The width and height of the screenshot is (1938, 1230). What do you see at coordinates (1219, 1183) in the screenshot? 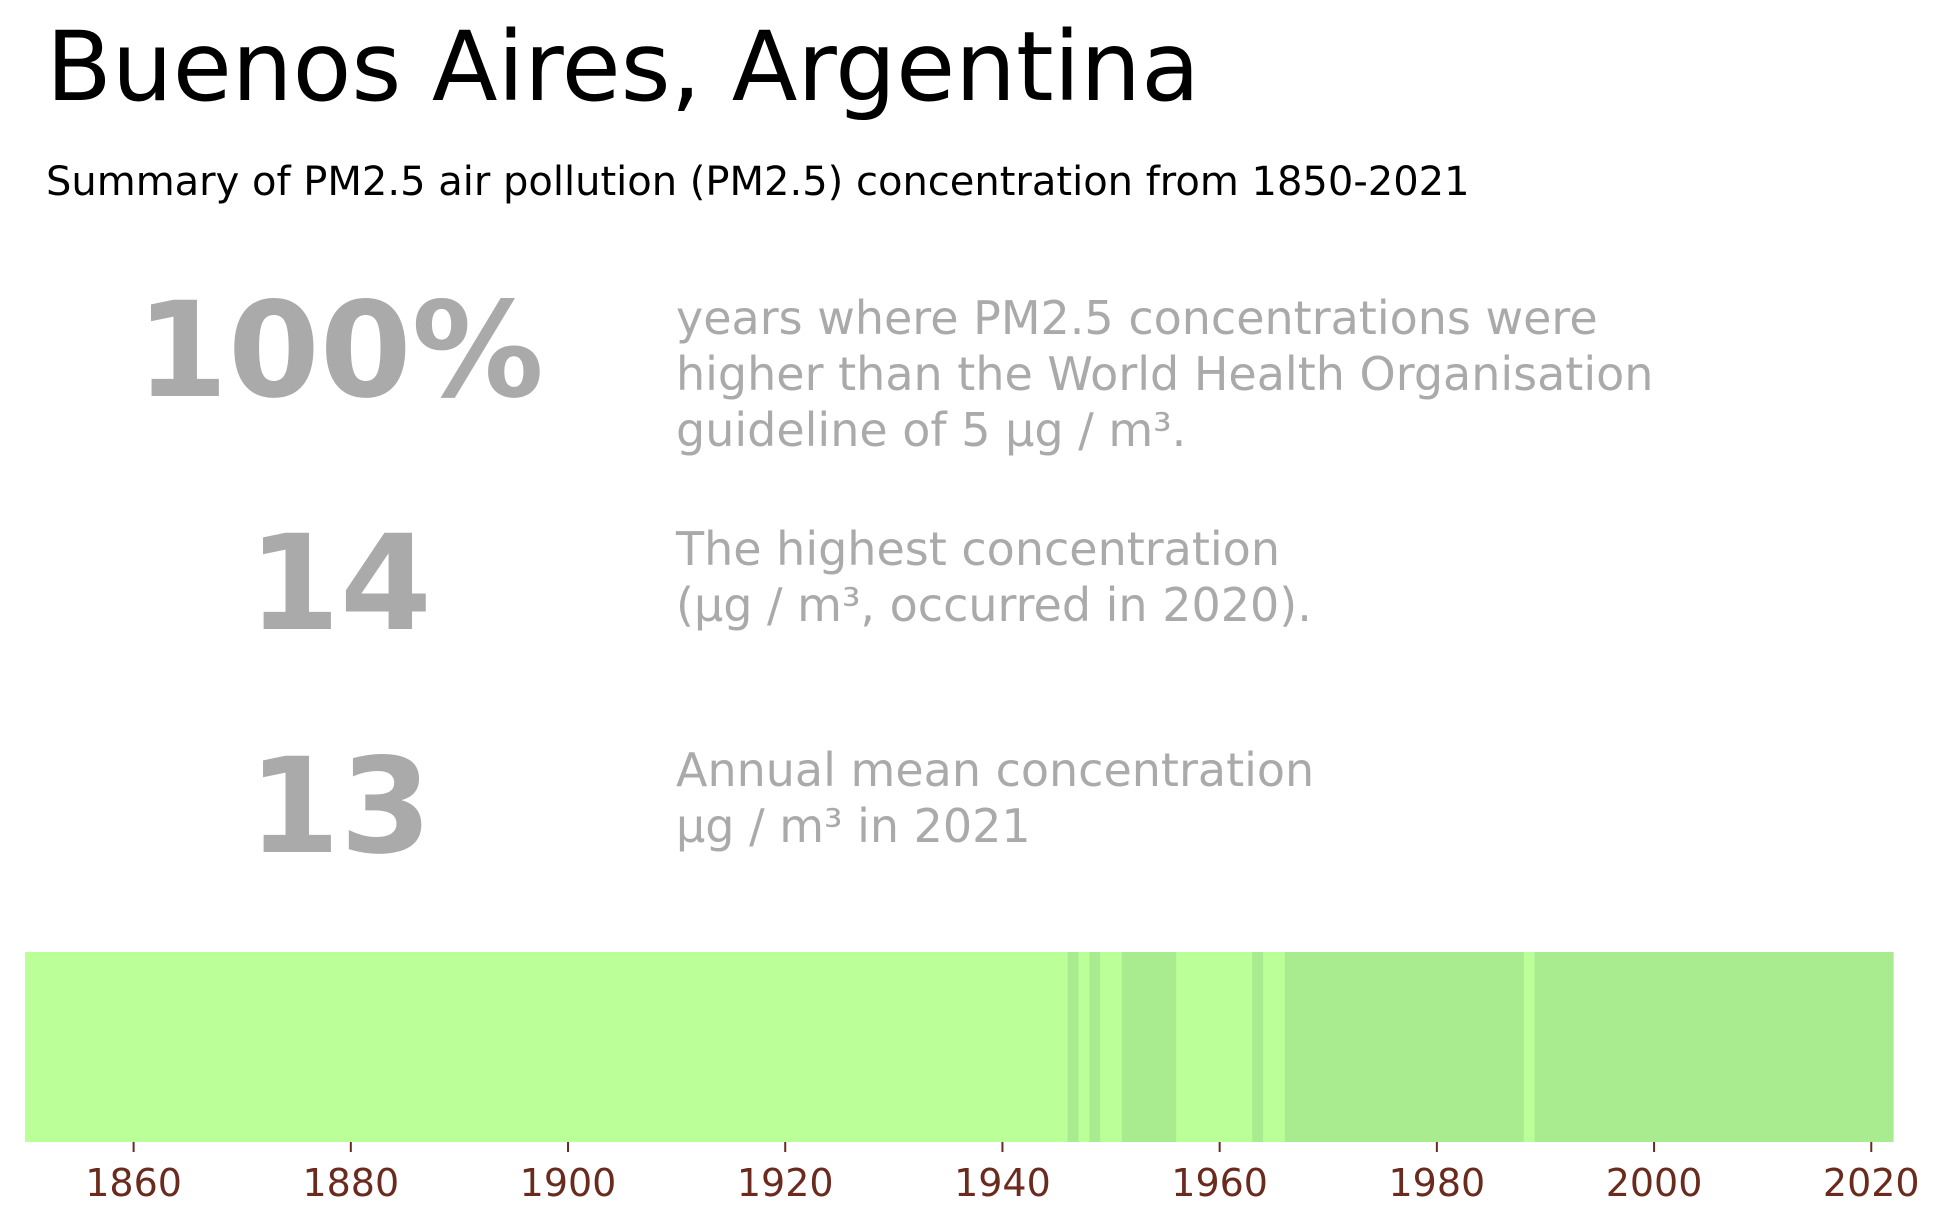
I see `x-tick-label: 1960` at bounding box center [1219, 1183].